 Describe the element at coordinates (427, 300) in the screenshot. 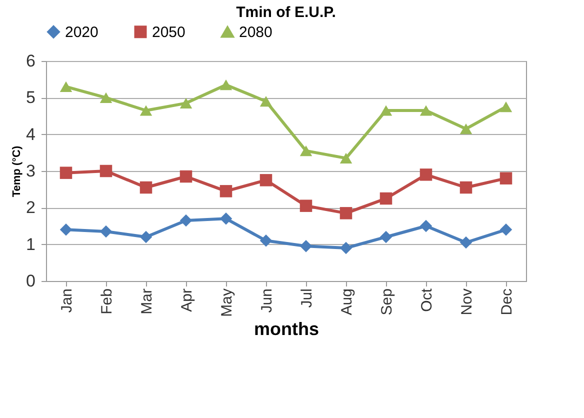

I see `x-tick-label: Oct` at that location.